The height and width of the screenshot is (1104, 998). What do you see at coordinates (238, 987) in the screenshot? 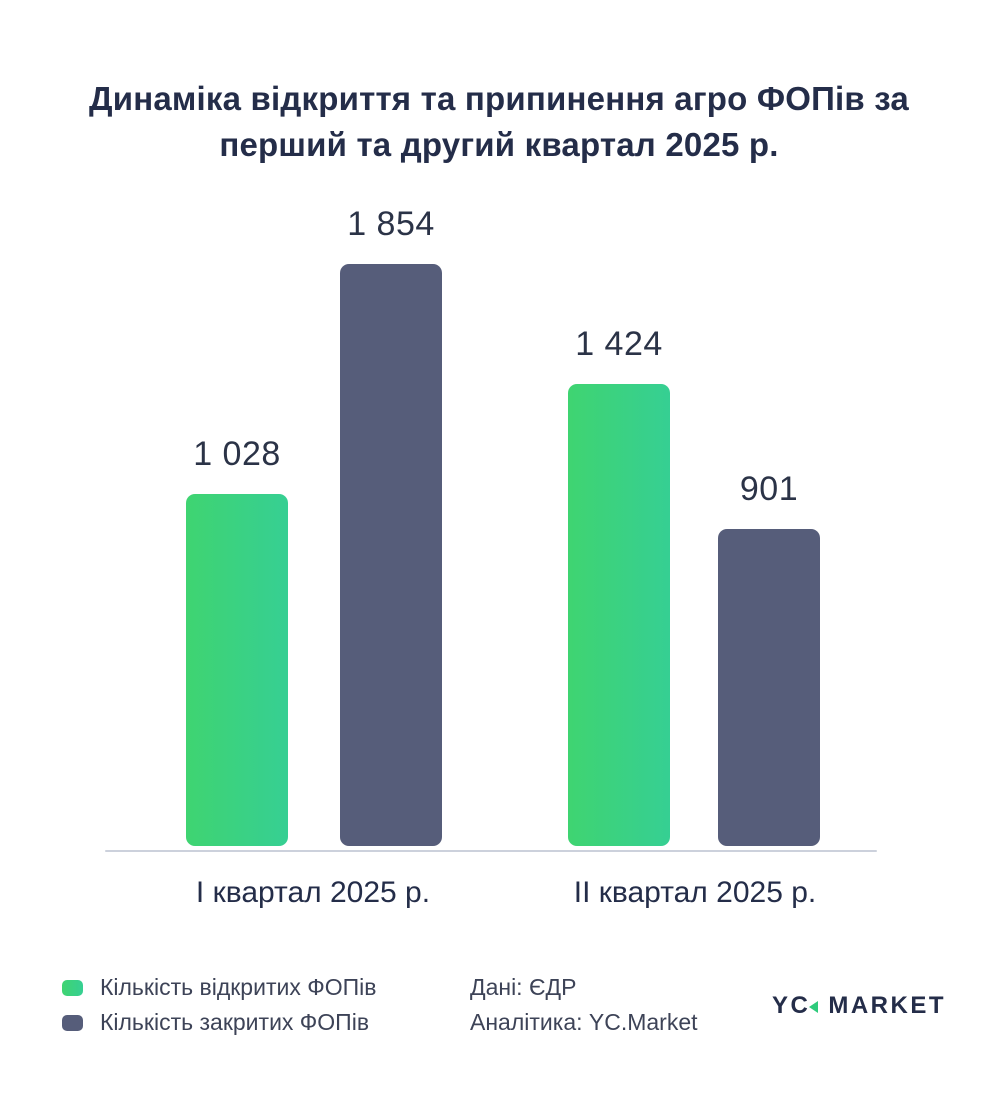
I see `legend-label-opened: Кількість відкритих ФОПів` at bounding box center [238, 987].